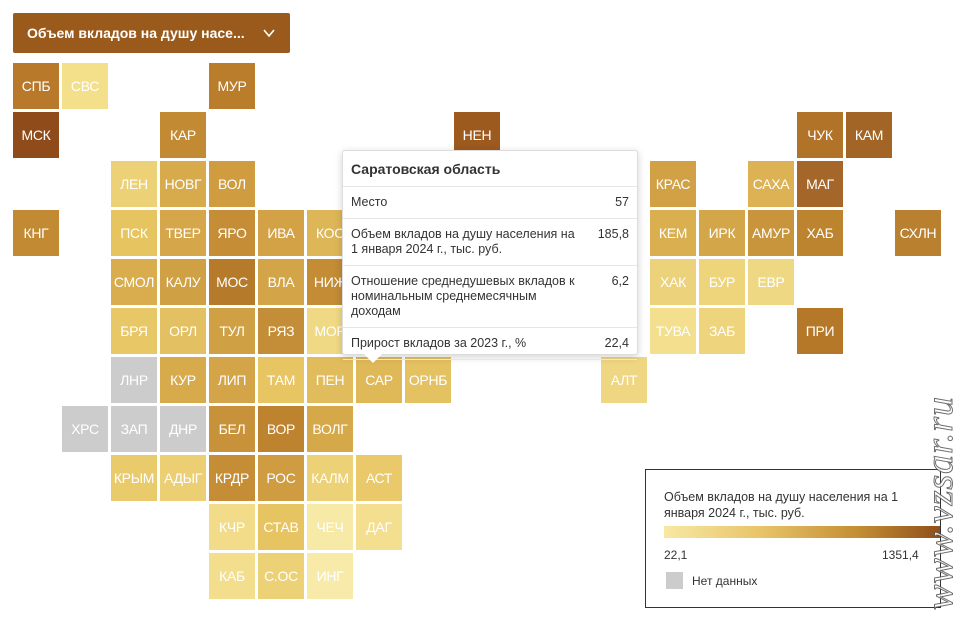 The width and height of the screenshot is (960, 620). What do you see at coordinates (330, 478) in the screenshot?
I see `region-tile-калм: КАЛМ` at bounding box center [330, 478].